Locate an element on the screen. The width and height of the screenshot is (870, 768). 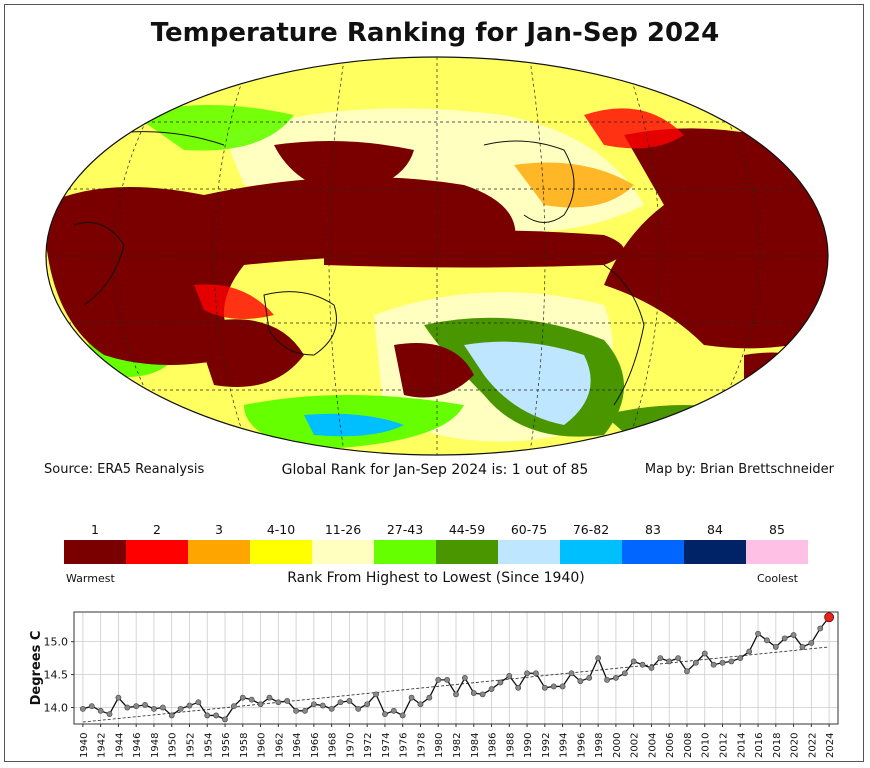
x-tick-label: 2022 is located at coordinates (812, 745).